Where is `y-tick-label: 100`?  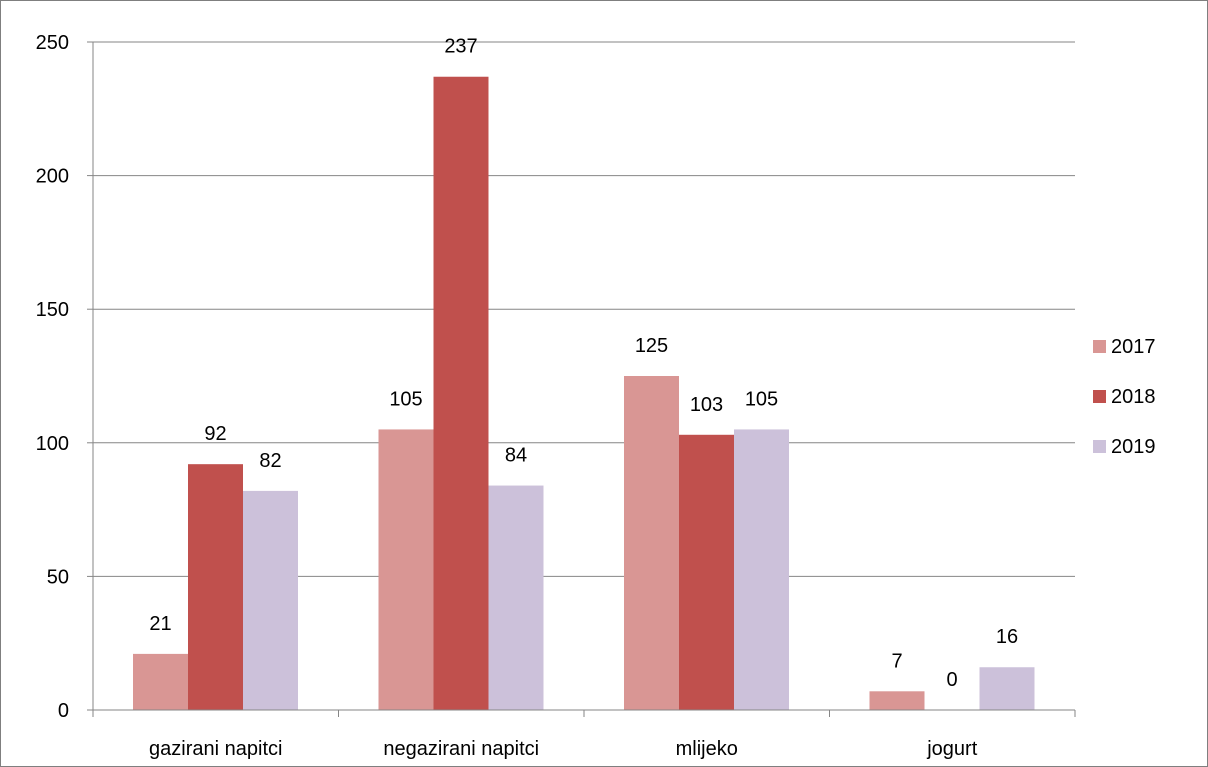
y-tick-label: 100 is located at coordinates (52, 444).